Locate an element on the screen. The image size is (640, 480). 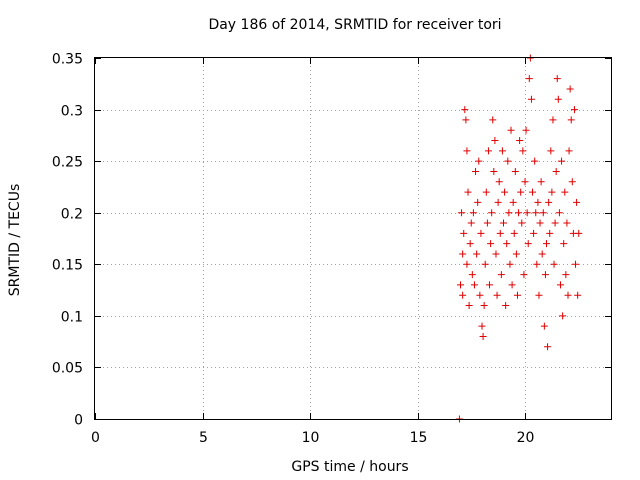
y-axis-label: SRMTID / TECUs is located at coordinates (15, 240).